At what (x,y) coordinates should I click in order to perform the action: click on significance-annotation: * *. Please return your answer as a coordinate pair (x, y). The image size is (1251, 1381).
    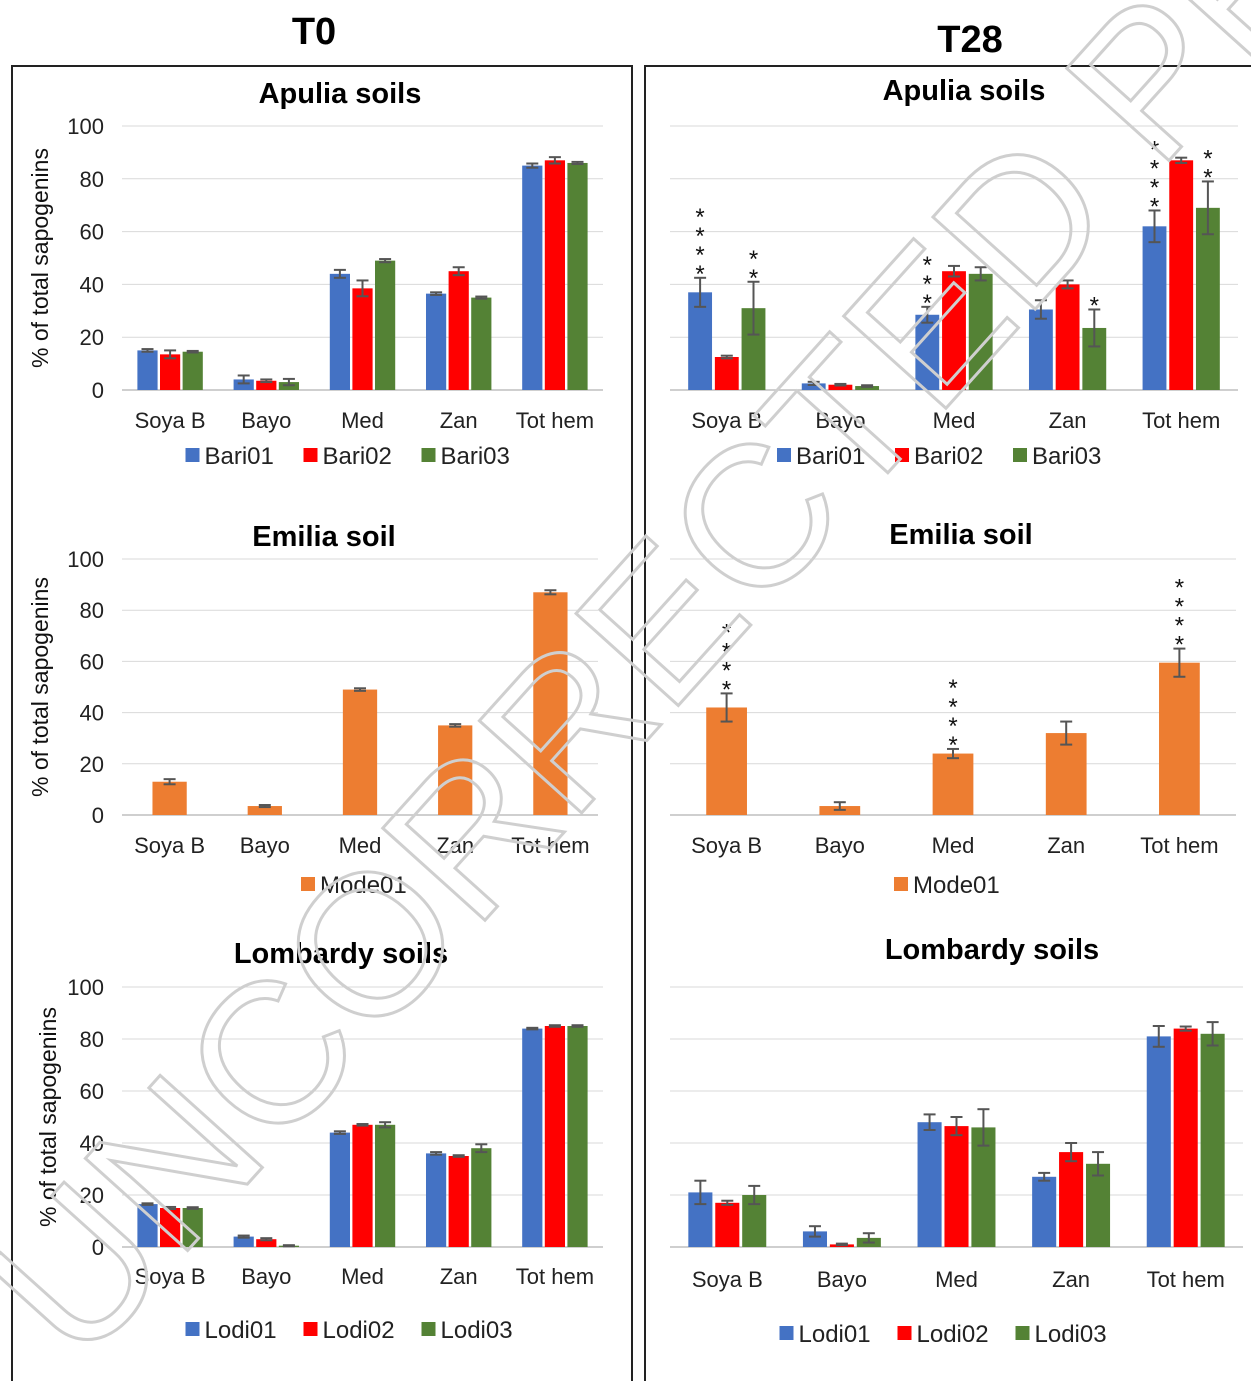
    Looking at the image, I should click on (753, 269).